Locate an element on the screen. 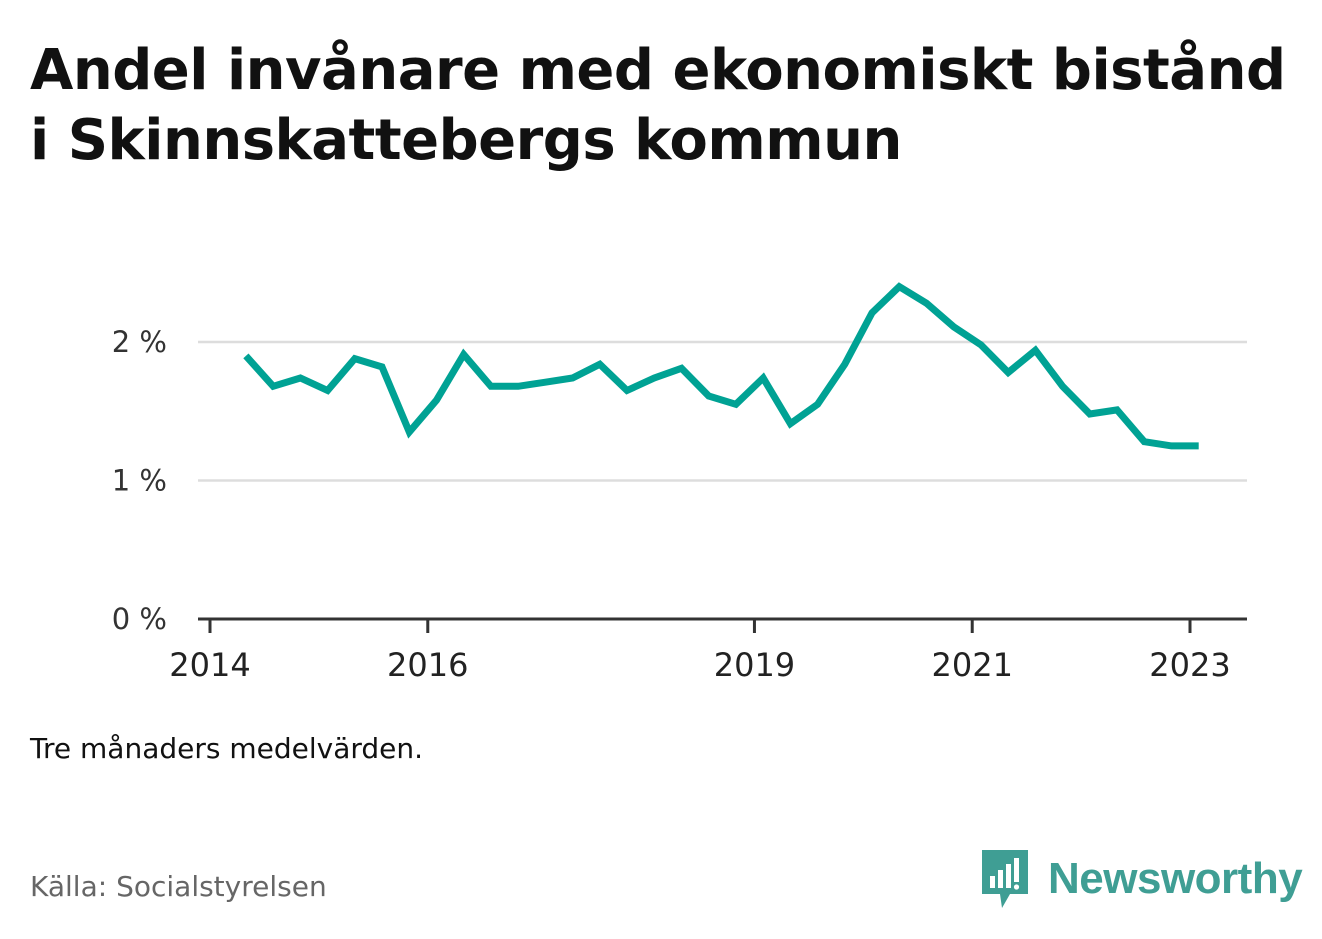 Image resolution: width=1322 pixels, height=939 pixels. chart-note: Tre månaders medelvärden. is located at coordinates (227, 748).